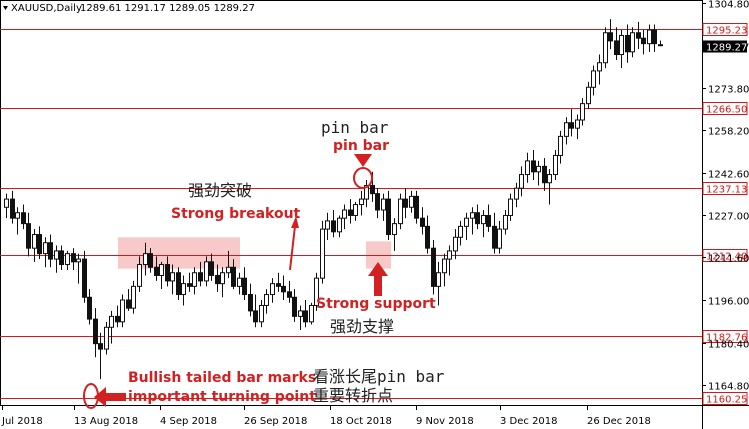 The image size is (749, 429). I want to click on breakout-label-en: Strong breakout, so click(236, 214).